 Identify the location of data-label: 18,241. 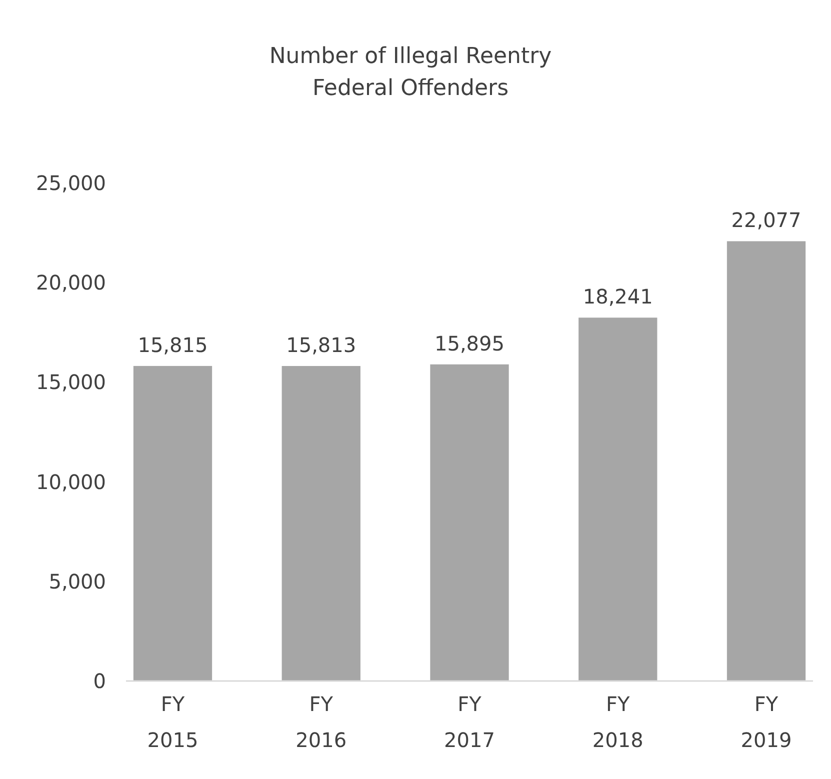
(617, 296).